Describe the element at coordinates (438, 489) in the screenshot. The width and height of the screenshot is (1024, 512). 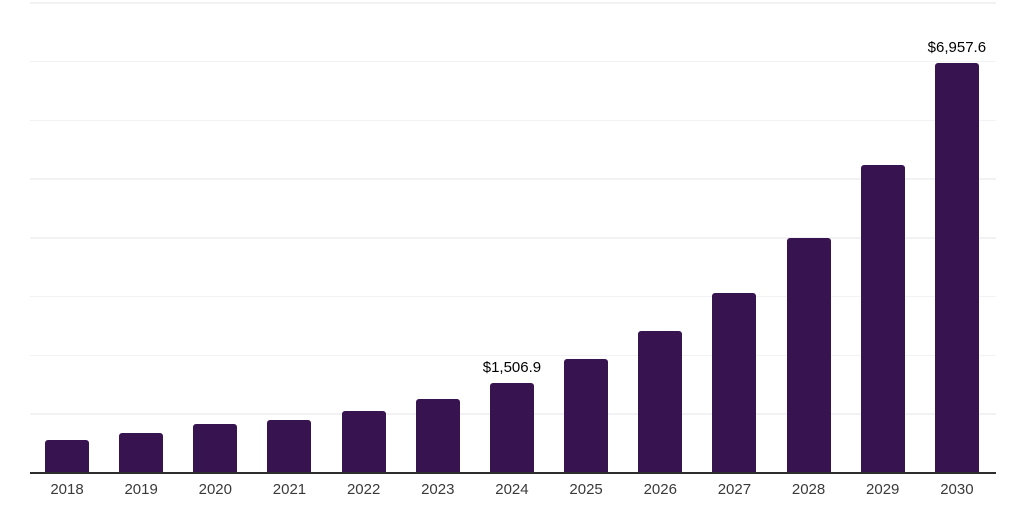
I see `x-tick-label: 2023` at that location.